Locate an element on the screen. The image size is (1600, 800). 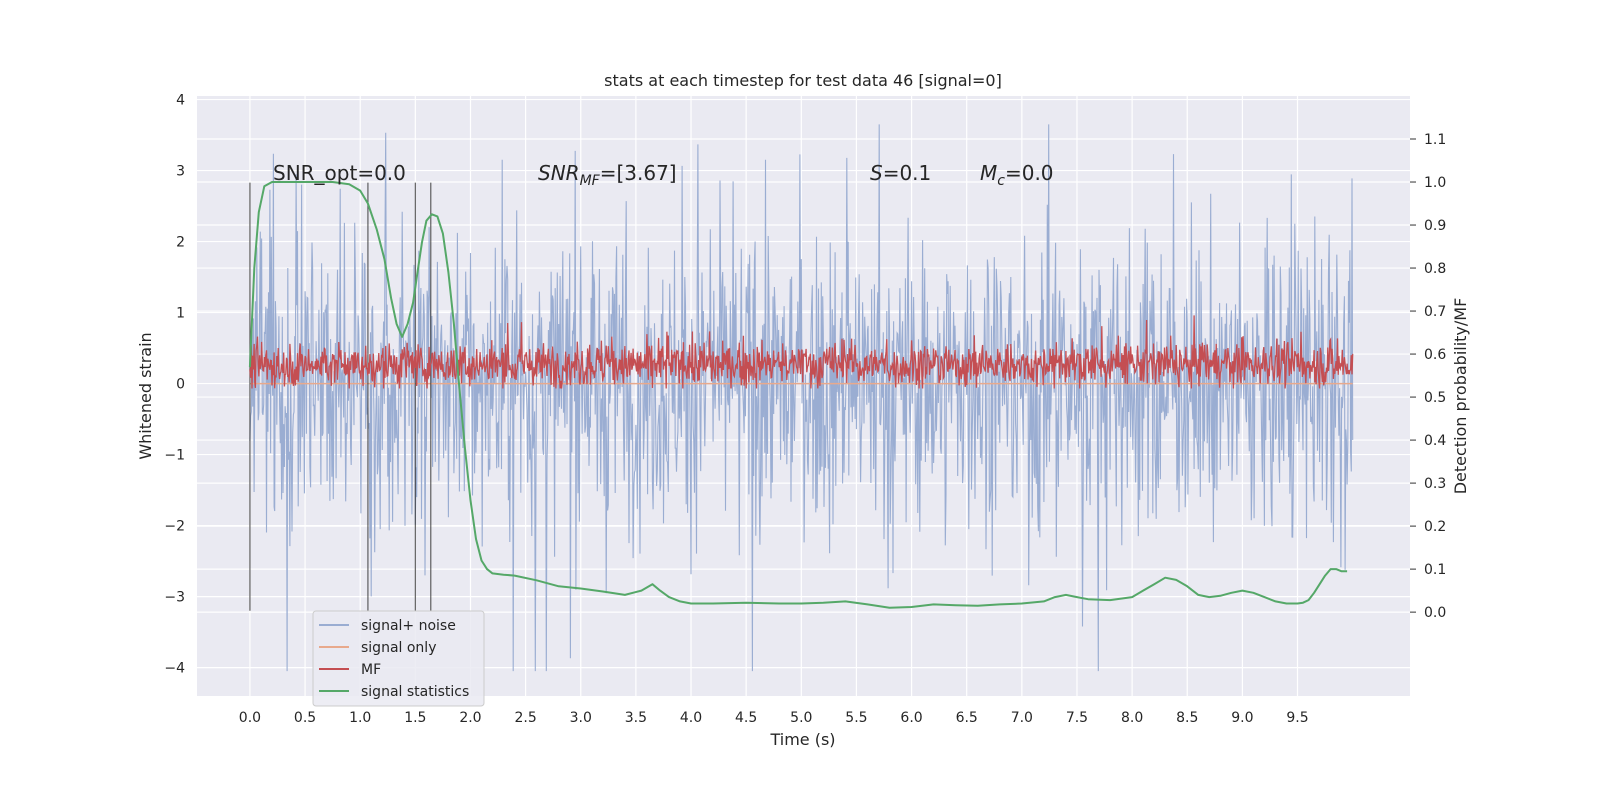
y2-tick-label: 0.0 is located at coordinates (1435, 613).